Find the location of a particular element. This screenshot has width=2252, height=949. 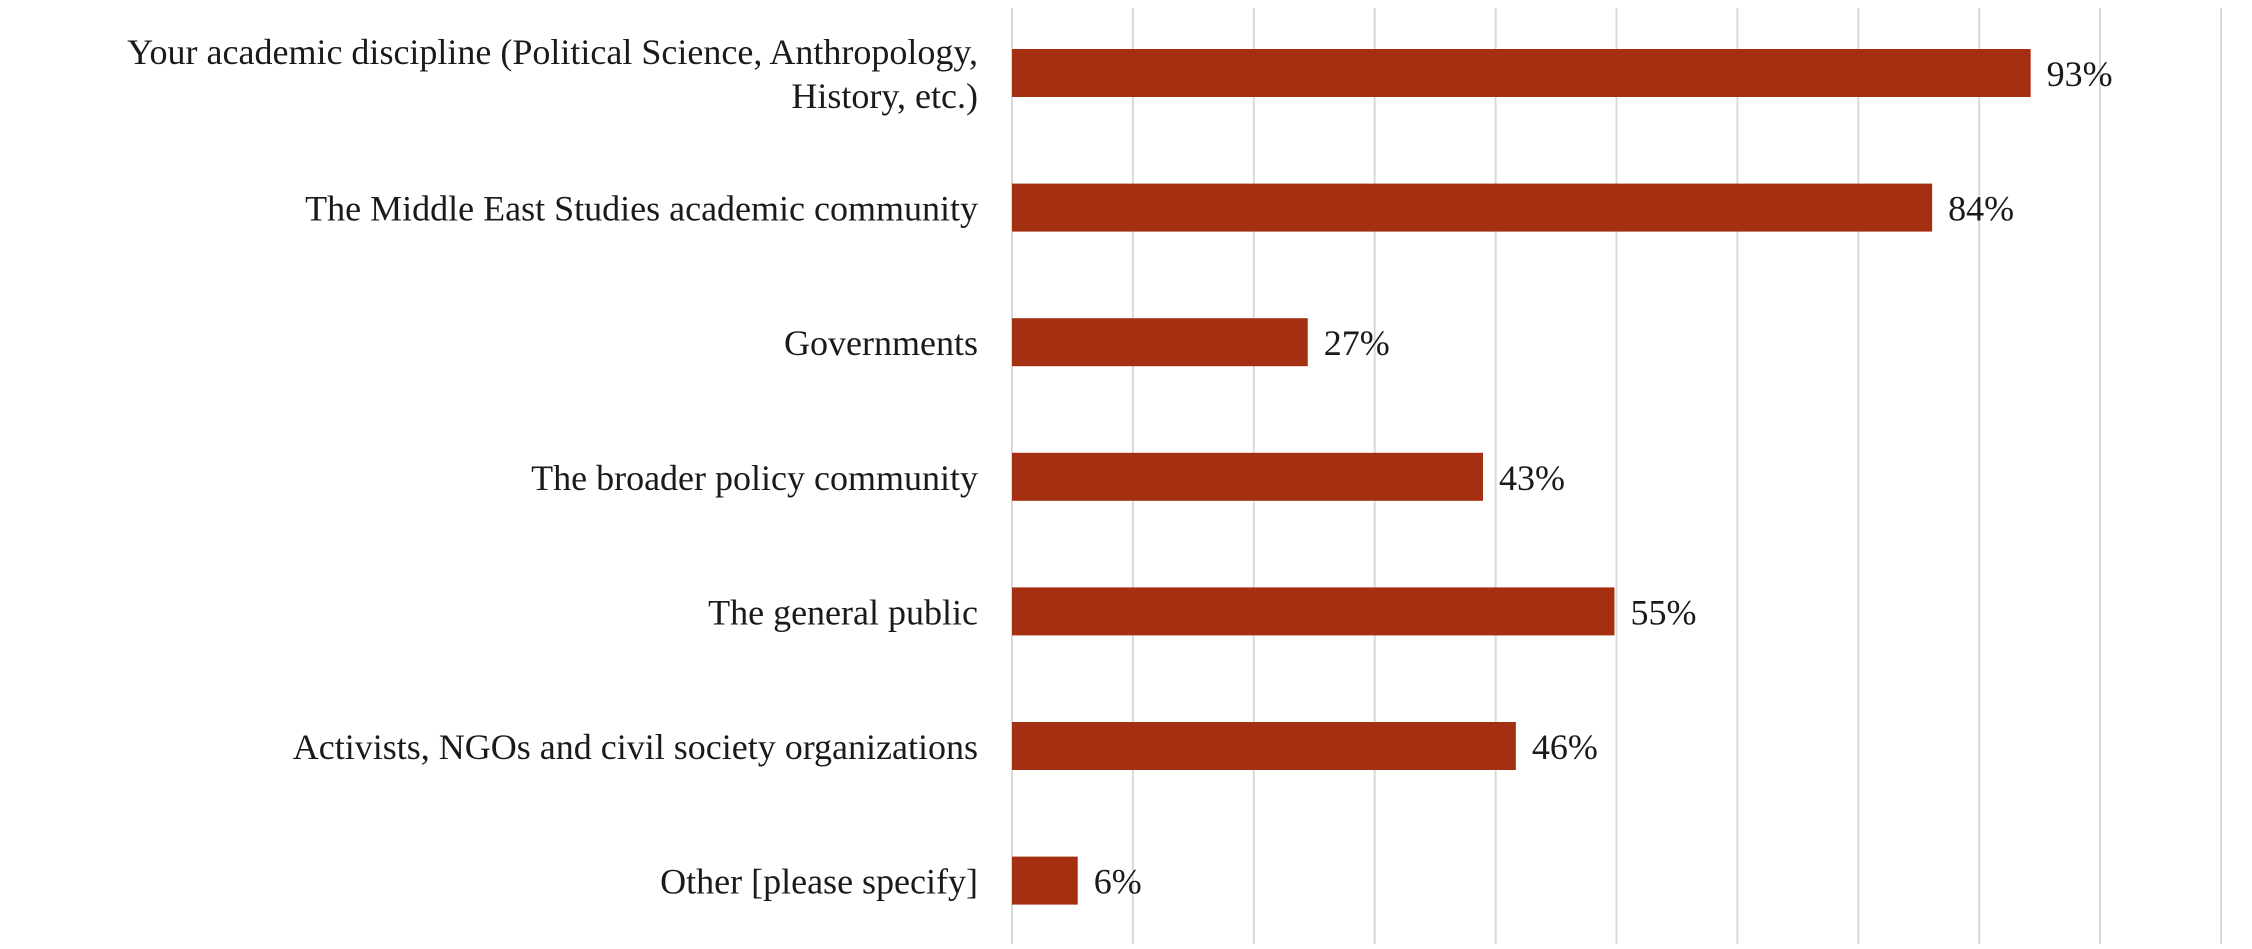

category-label-line: The general public is located at coordinates (843, 612).